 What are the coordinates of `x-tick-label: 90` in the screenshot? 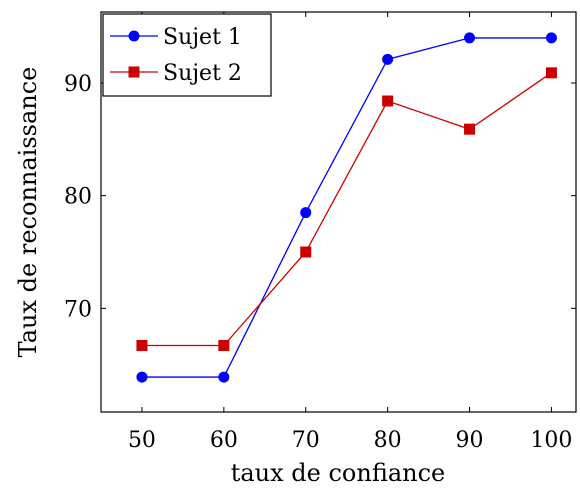 It's located at (470, 440).